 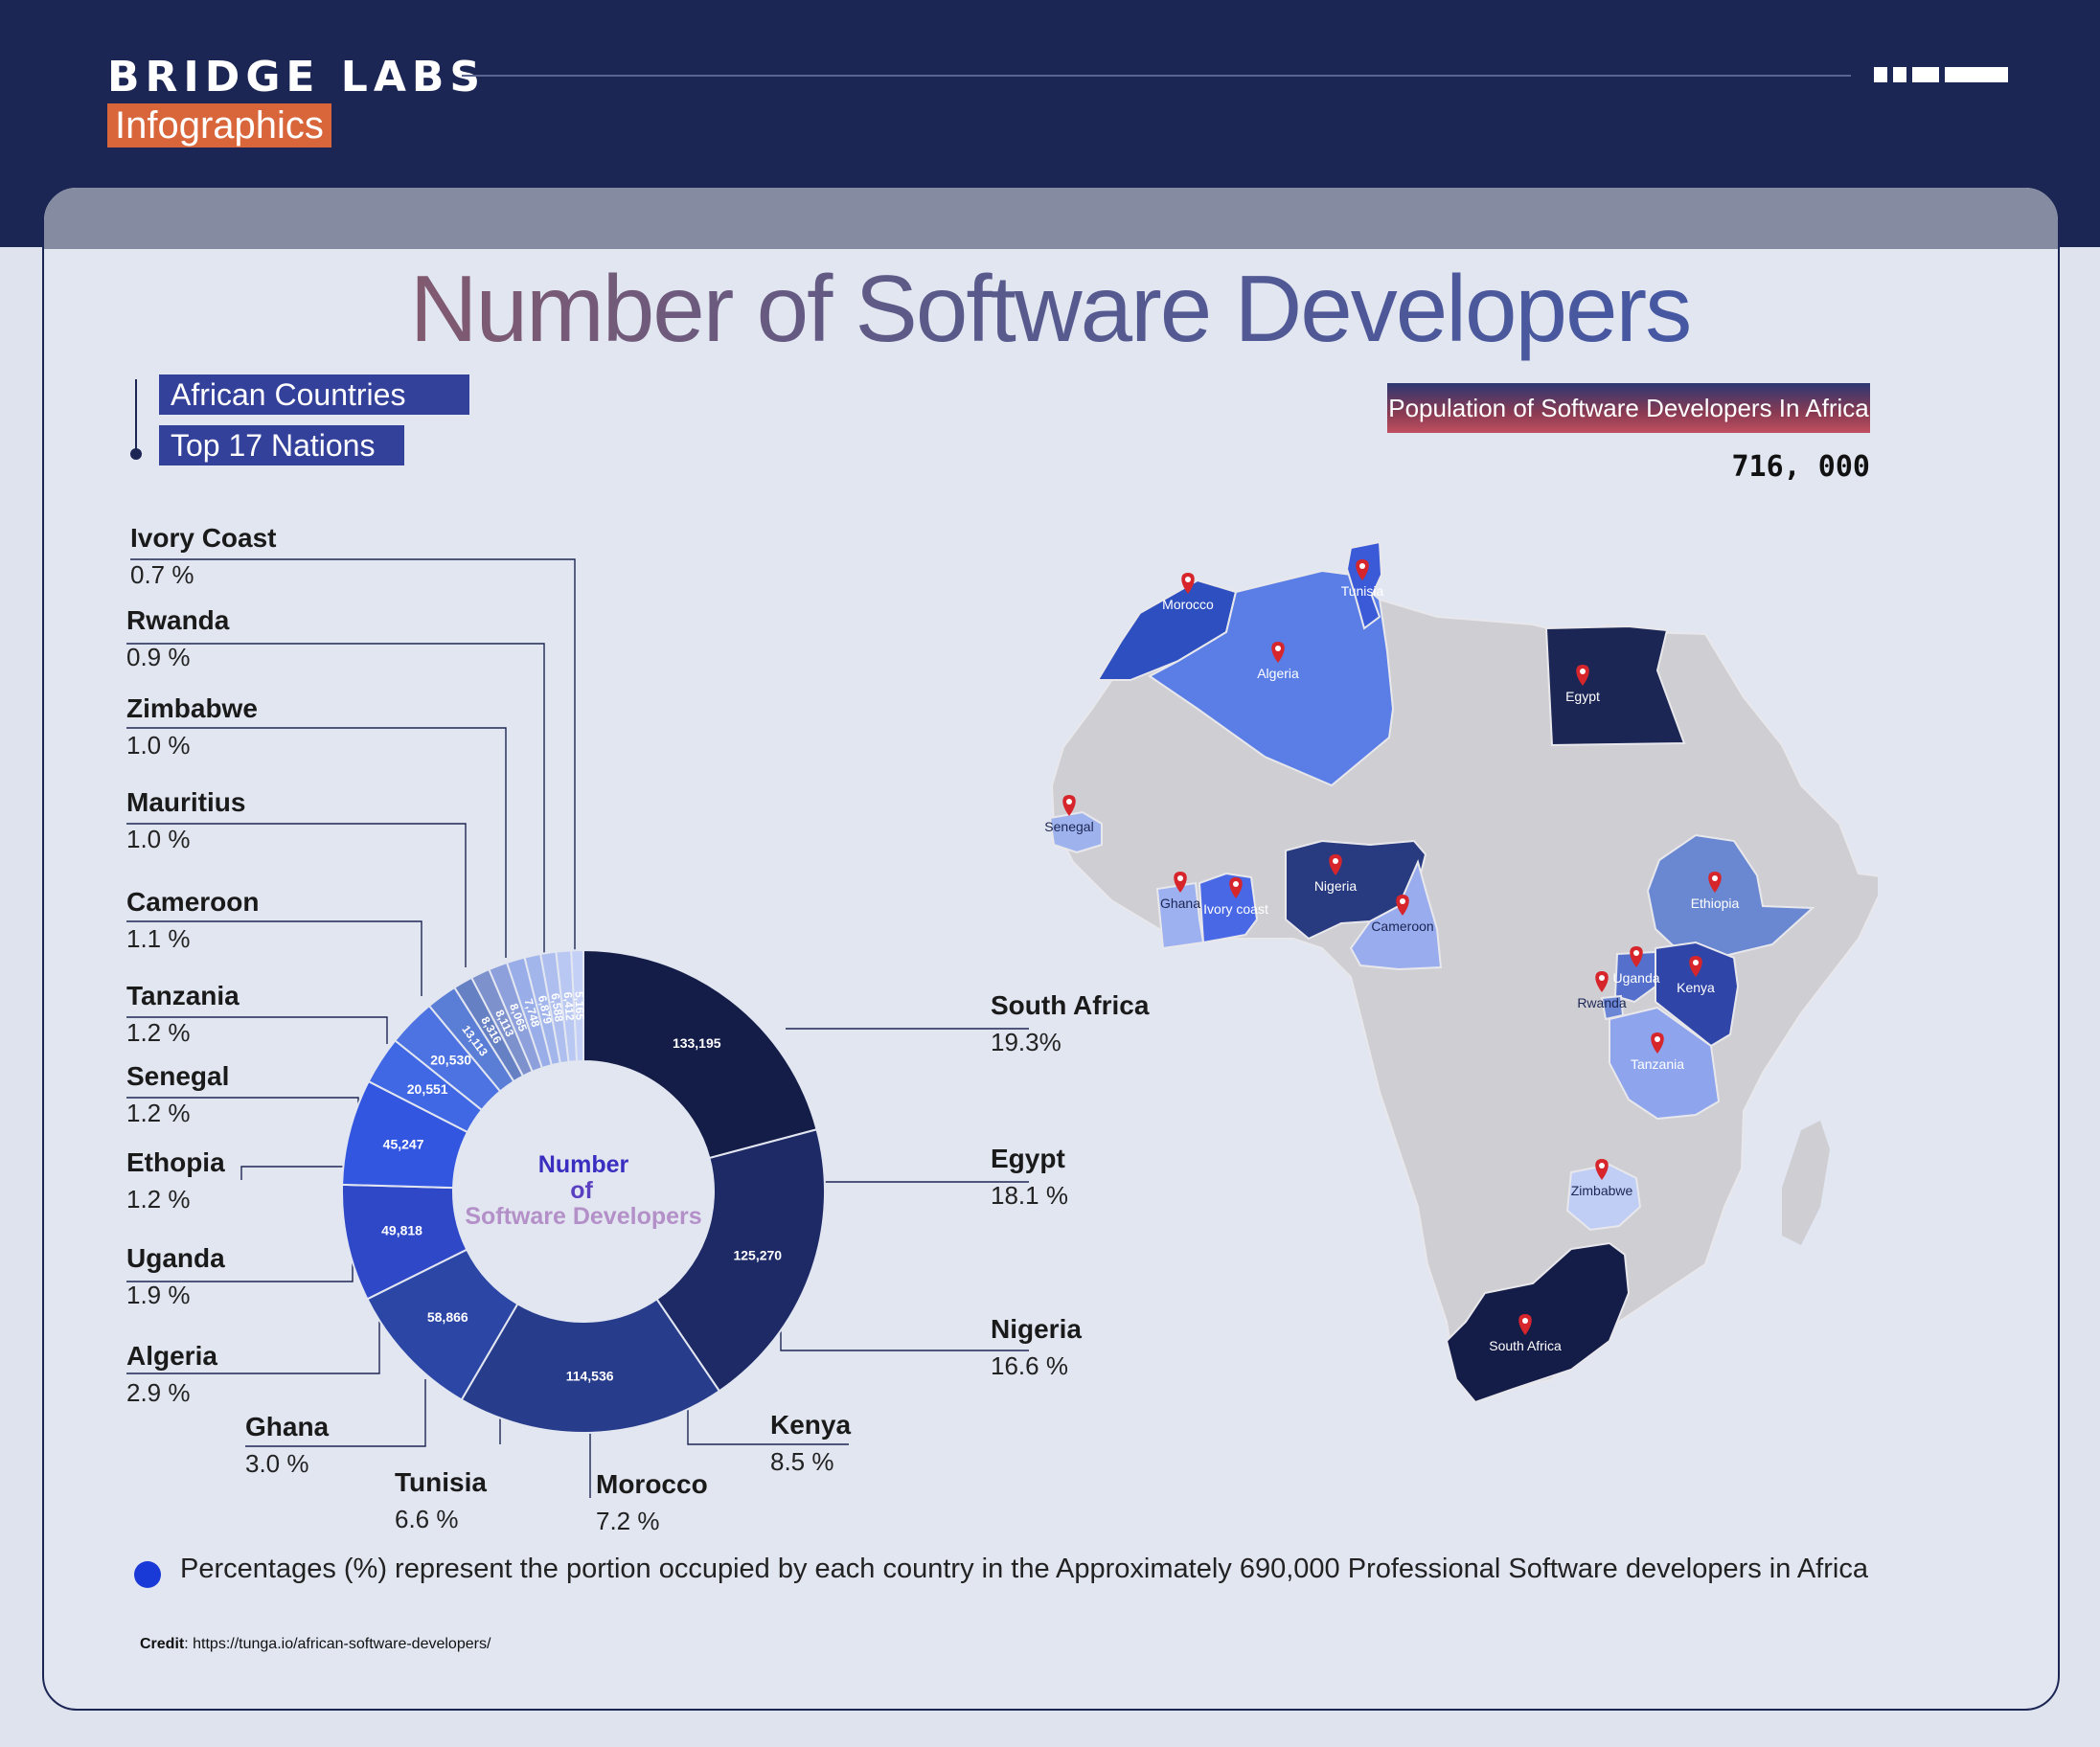 What do you see at coordinates (1696, 987) in the screenshot?
I see `map-label: Kenya` at bounding box center [1696, 987].